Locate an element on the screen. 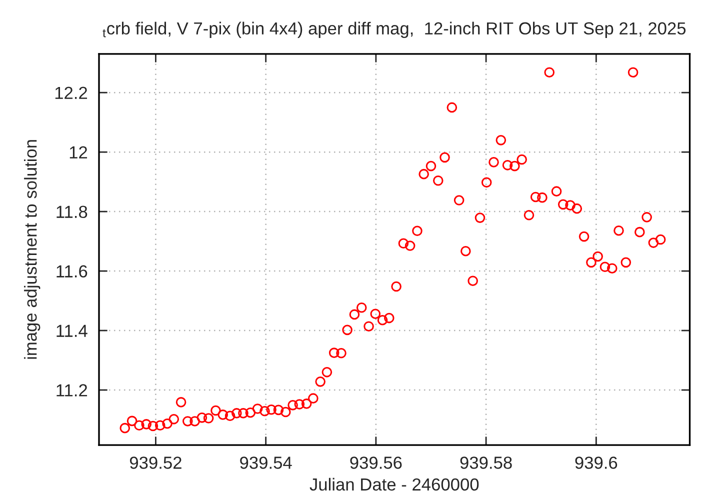  x-tick-label: 939.52 is located at coordinates (156, 462).